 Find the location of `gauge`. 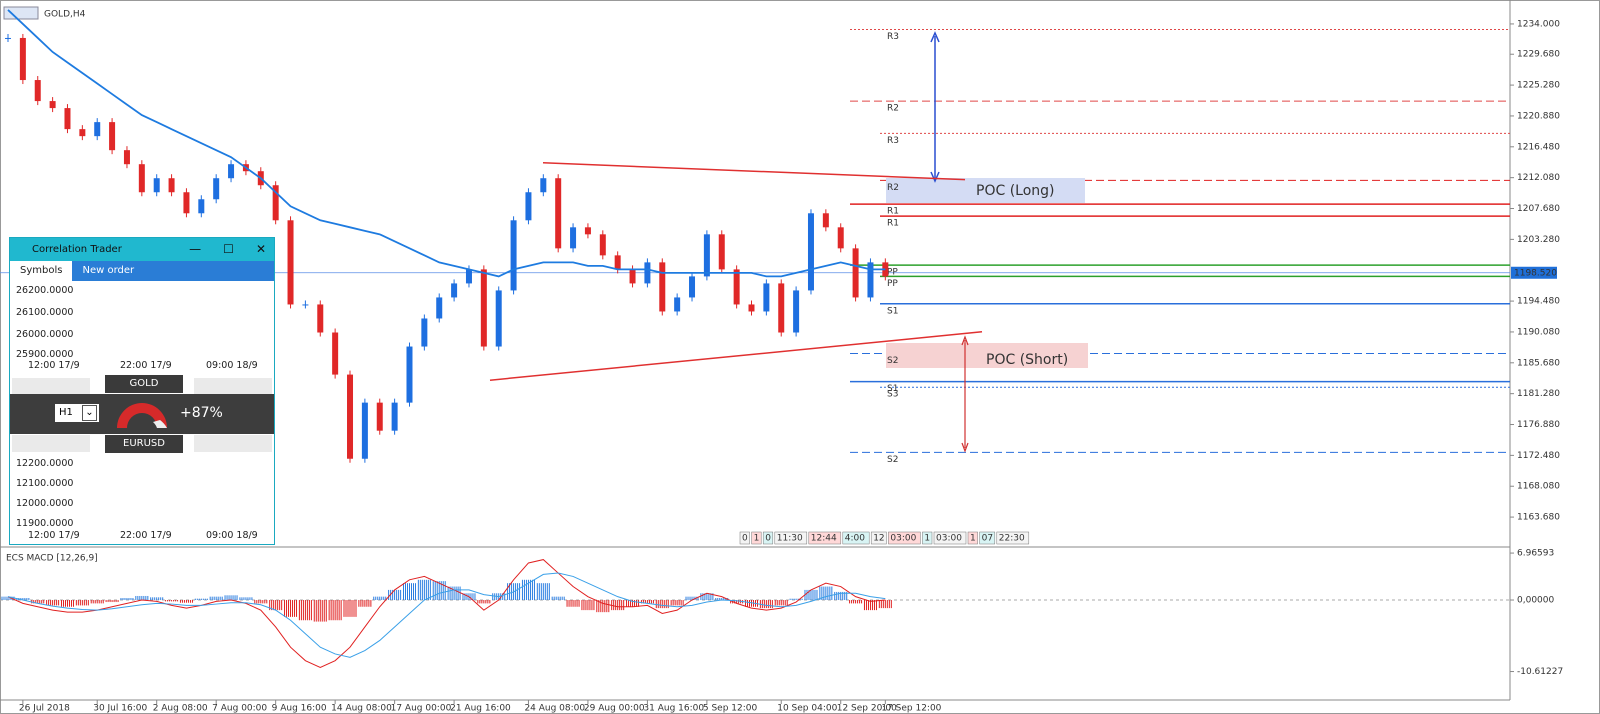

gauge is located at coordinates (142, 415).